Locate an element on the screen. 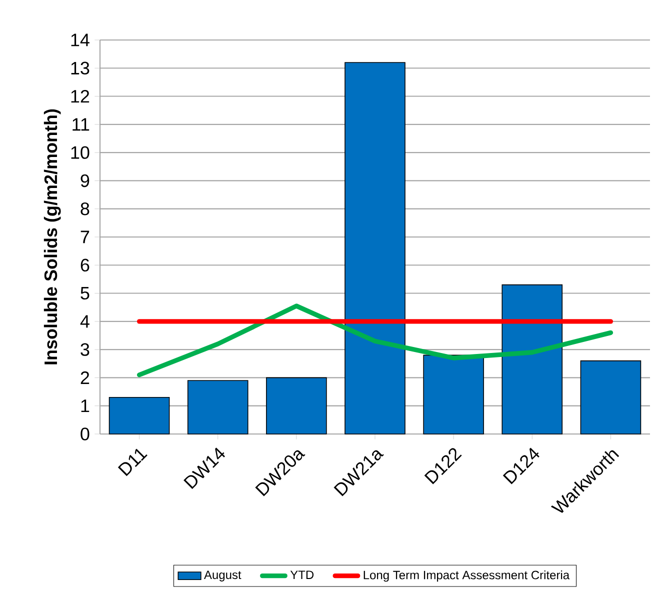 Image resolution: width=656 pixels, height=605 pixels. x-tick-label: D11 is located at coordinates (133, 462).